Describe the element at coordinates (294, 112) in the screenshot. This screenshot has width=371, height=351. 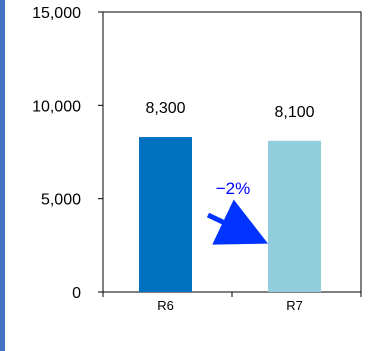
I see `bar-value-label: 8,100` at that location.